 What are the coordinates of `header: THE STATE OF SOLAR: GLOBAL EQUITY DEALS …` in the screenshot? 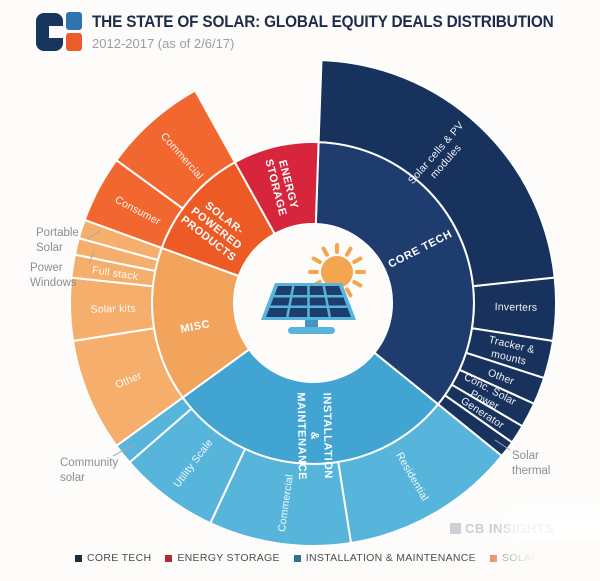 It's located at (312, 32).